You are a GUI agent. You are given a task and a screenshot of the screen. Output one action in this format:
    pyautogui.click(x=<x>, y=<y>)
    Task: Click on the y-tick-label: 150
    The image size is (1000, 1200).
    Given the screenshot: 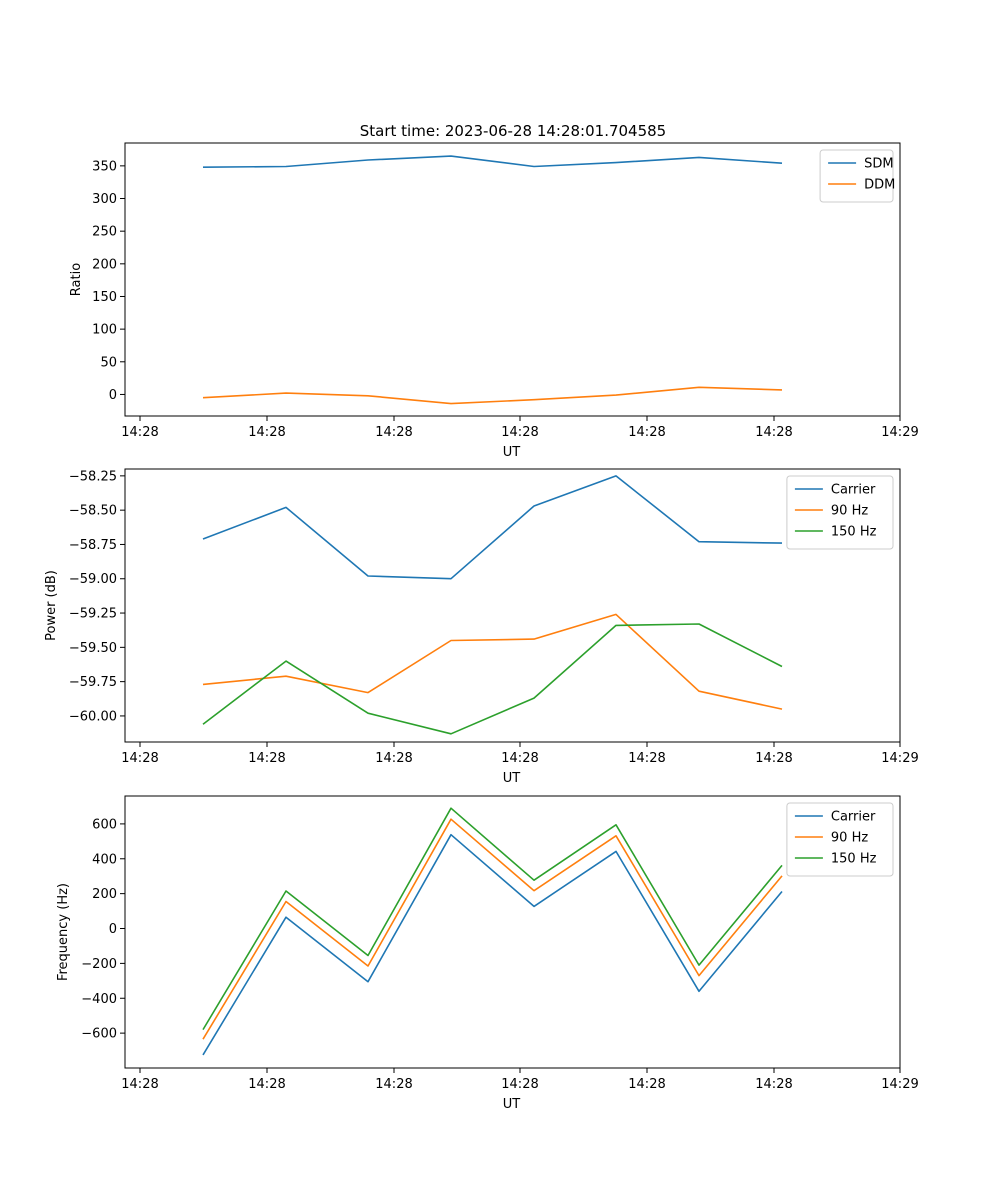 What is the action you would take?
    pyautogui.click(x=104, y=297)
    